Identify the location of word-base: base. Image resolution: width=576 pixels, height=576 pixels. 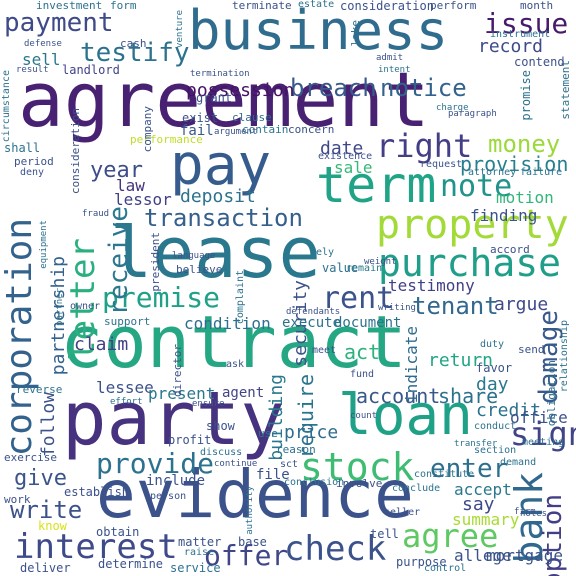
(252, 542).